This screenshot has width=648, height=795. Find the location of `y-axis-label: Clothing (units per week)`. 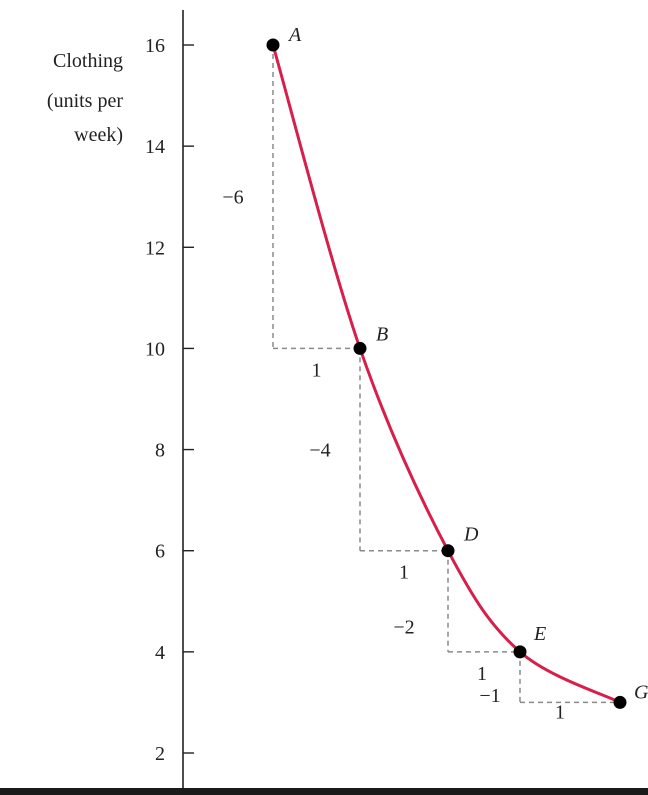

y-axis-label: Clothing (units per week) is located at coordinates (85, 98).